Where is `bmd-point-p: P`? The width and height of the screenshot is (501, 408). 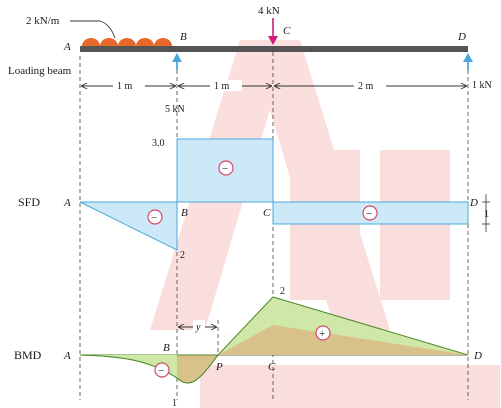
bmd-point-p: P is located at coordinates (219, 367).